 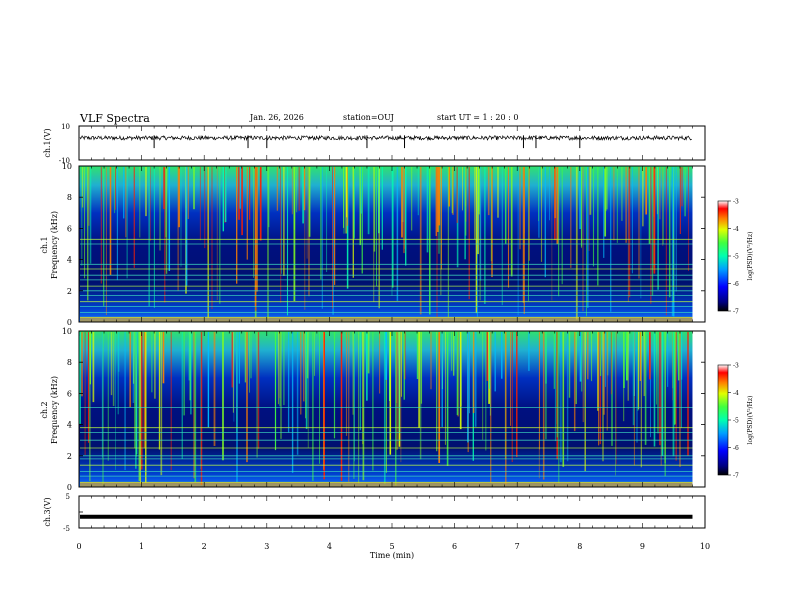 What do you see at coordinates (65, 127) in the screenshot?
I see `ch1-ytick-label-0: 10` at bounding box center [65, 127].